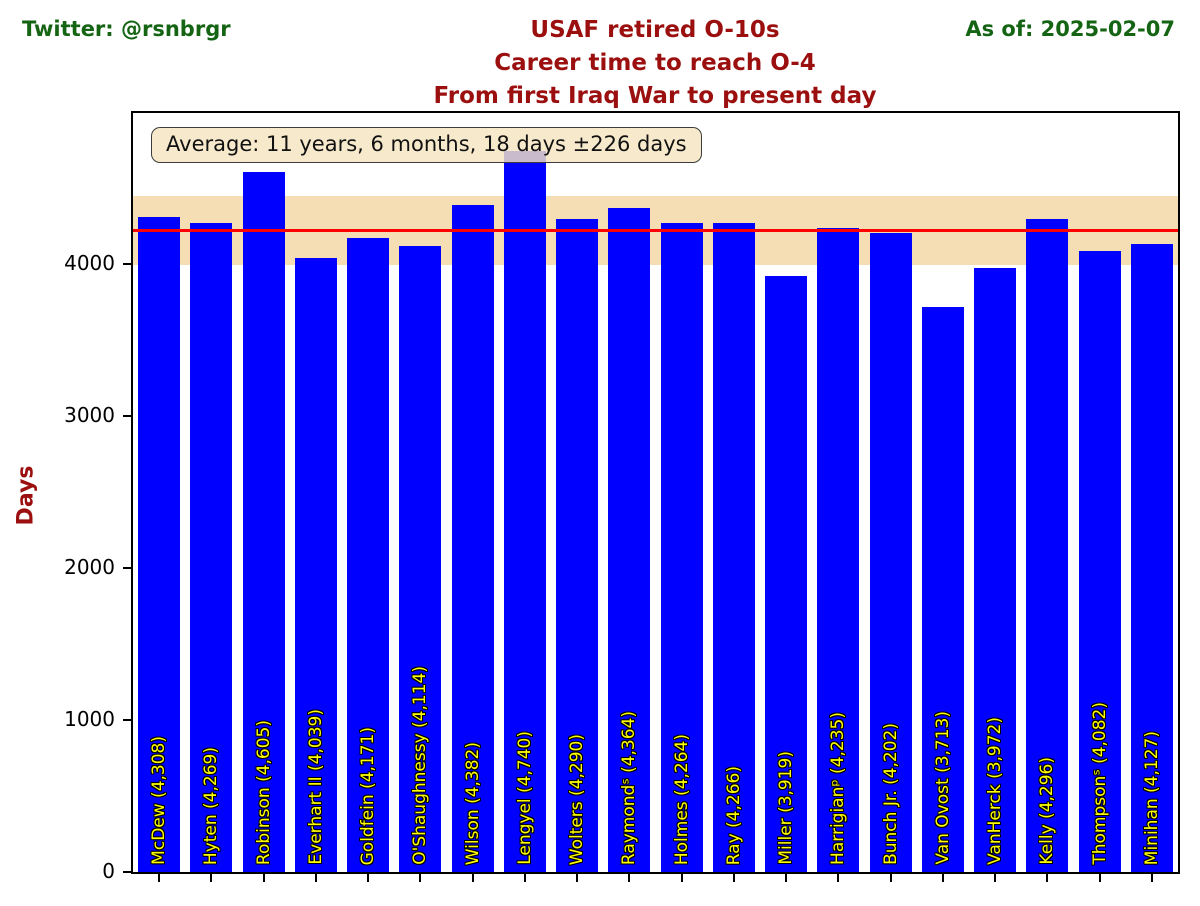 The height and width of the screenshot is (906, 1200). Describe the element at coordinates (890, 552) in the screenshot. I see `bar: Bunch Jr. (4,202)` at that location.